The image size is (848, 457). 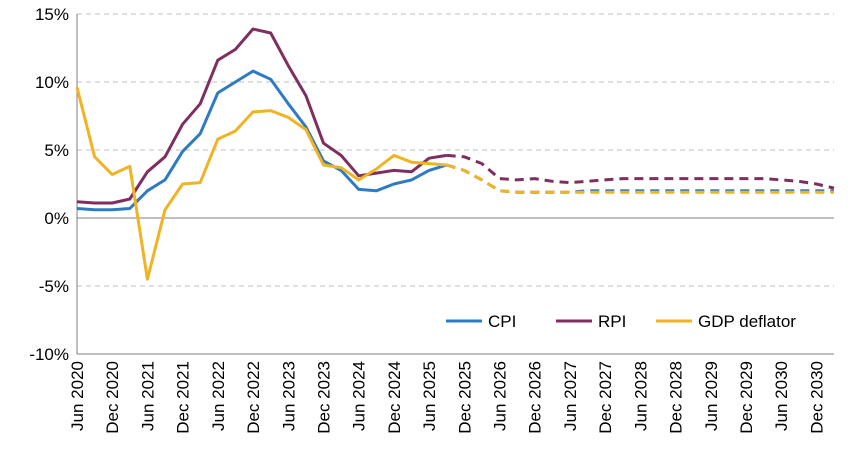 I want to click on series-line-actual, so click(x=262, y=140).